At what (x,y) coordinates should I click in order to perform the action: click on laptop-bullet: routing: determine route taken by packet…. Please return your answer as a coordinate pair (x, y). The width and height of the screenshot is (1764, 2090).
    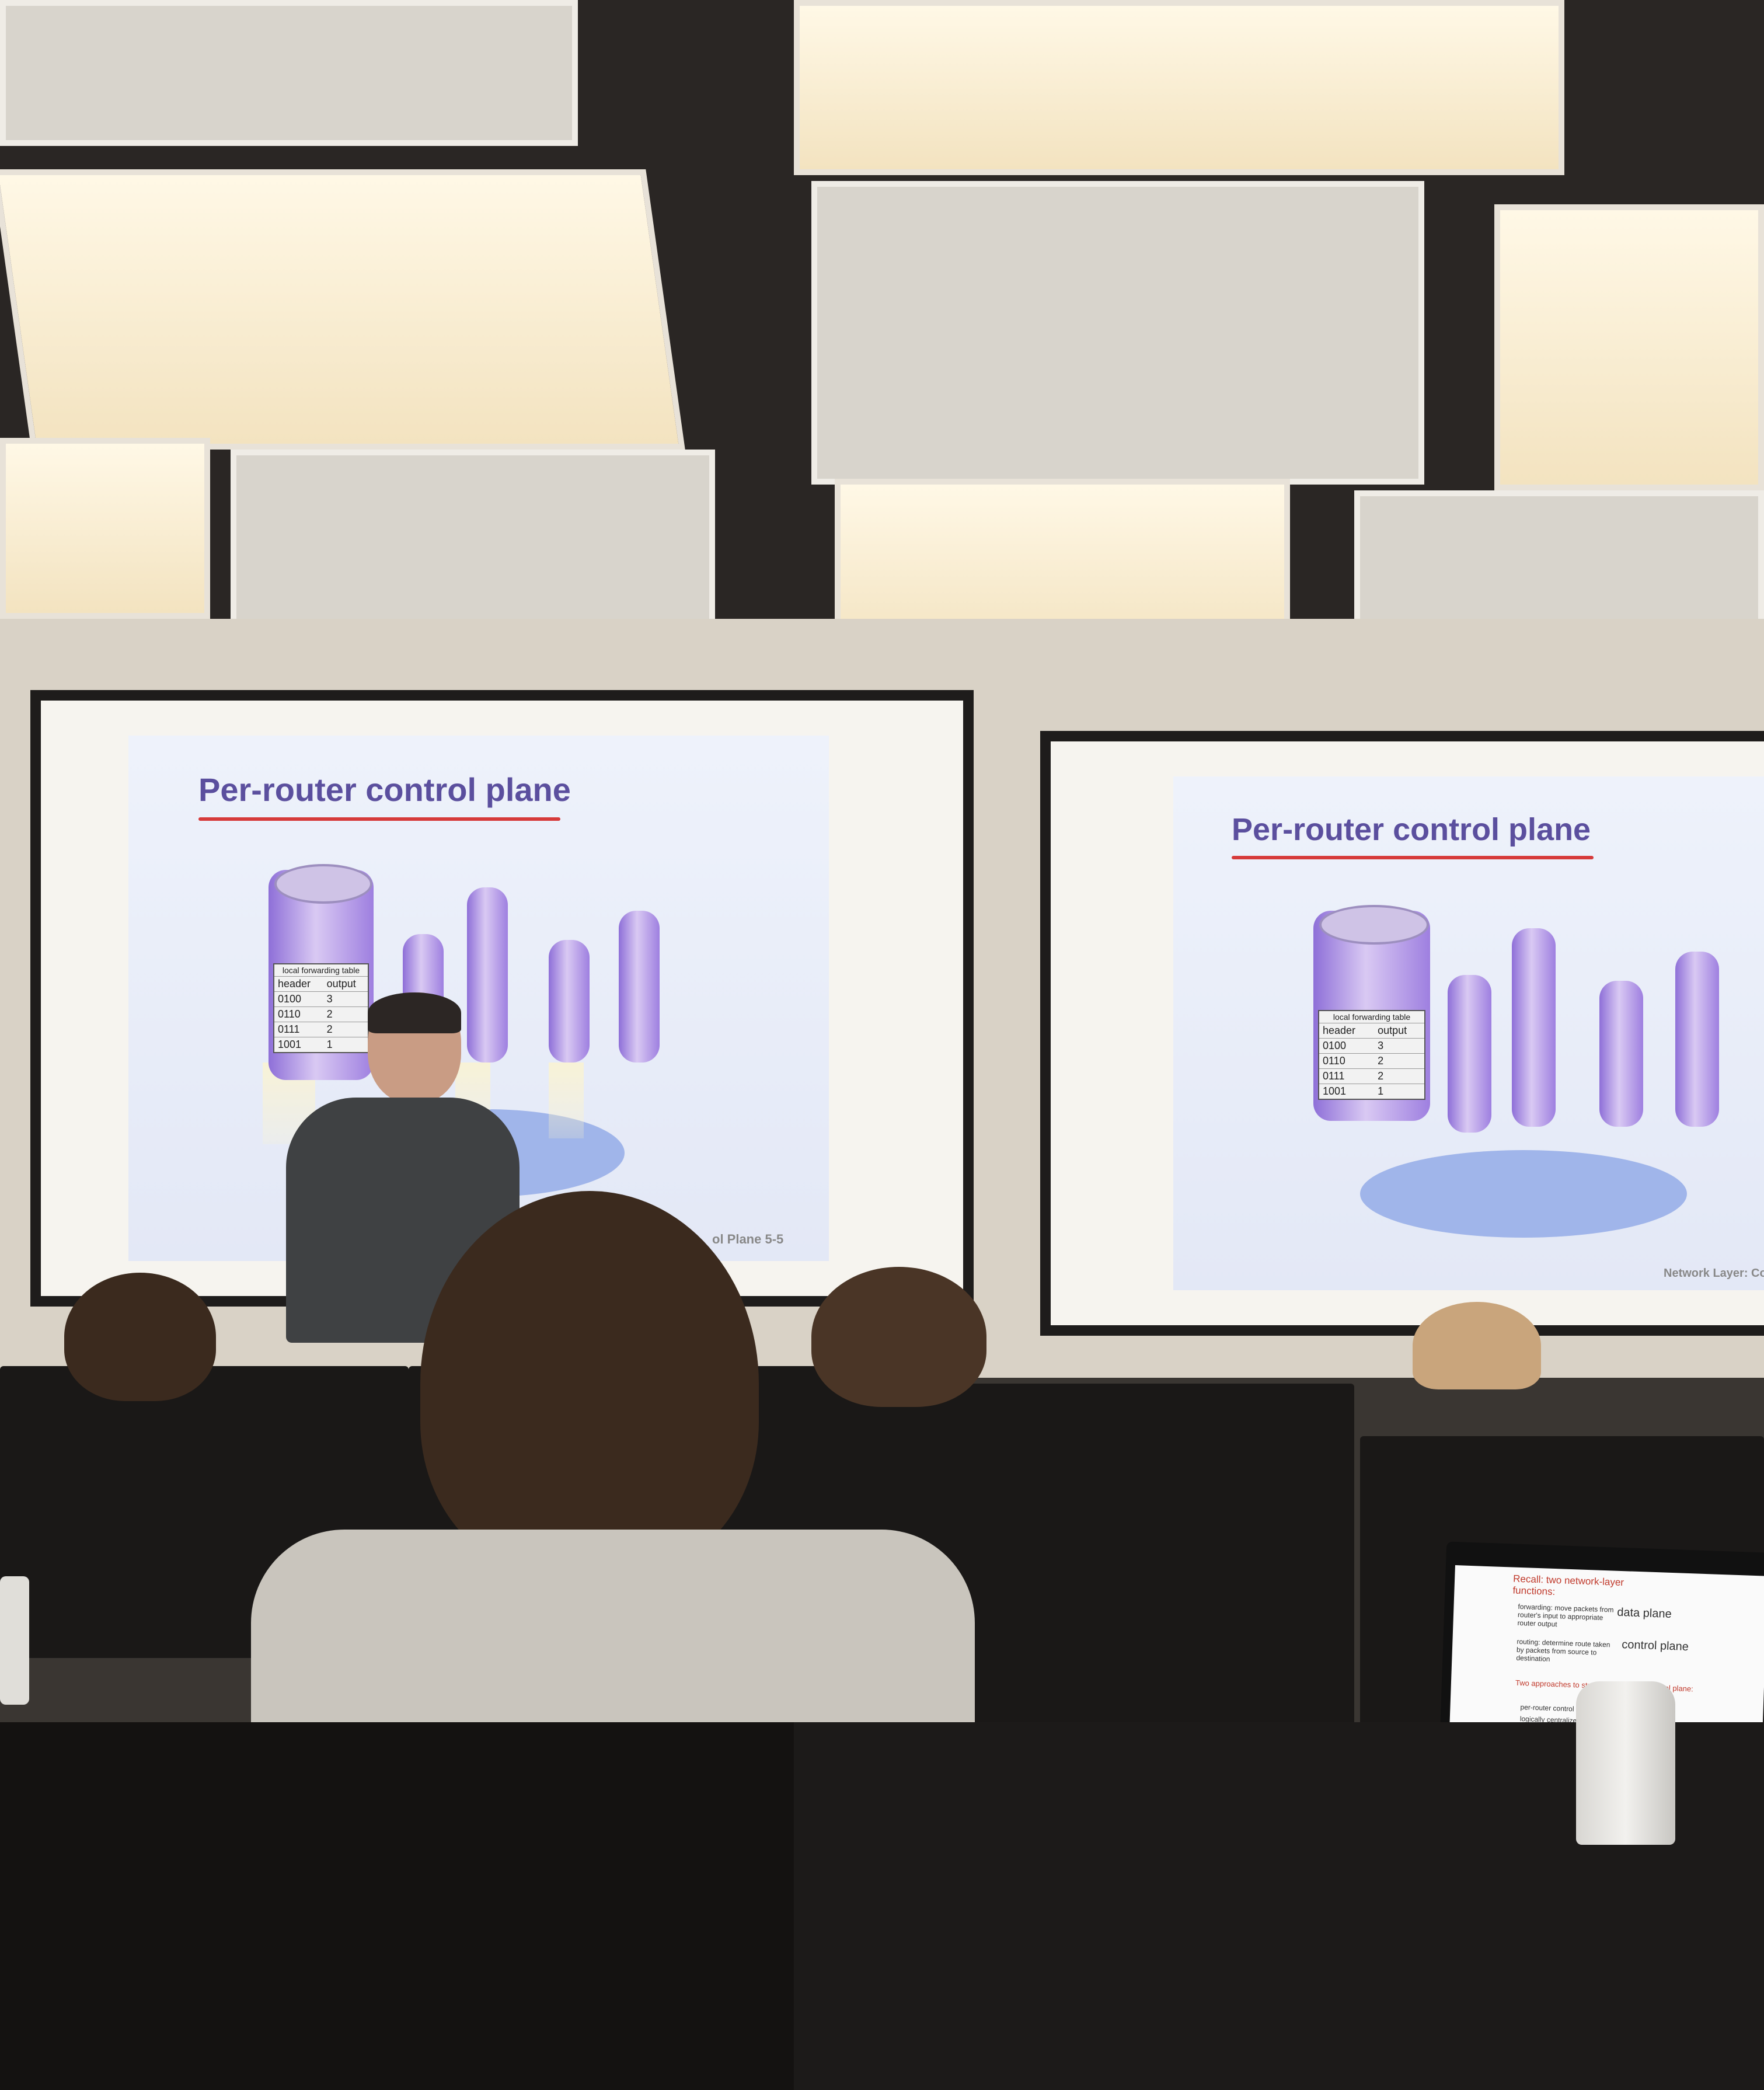
    Looking at the image, I should click on (1563, 1650).